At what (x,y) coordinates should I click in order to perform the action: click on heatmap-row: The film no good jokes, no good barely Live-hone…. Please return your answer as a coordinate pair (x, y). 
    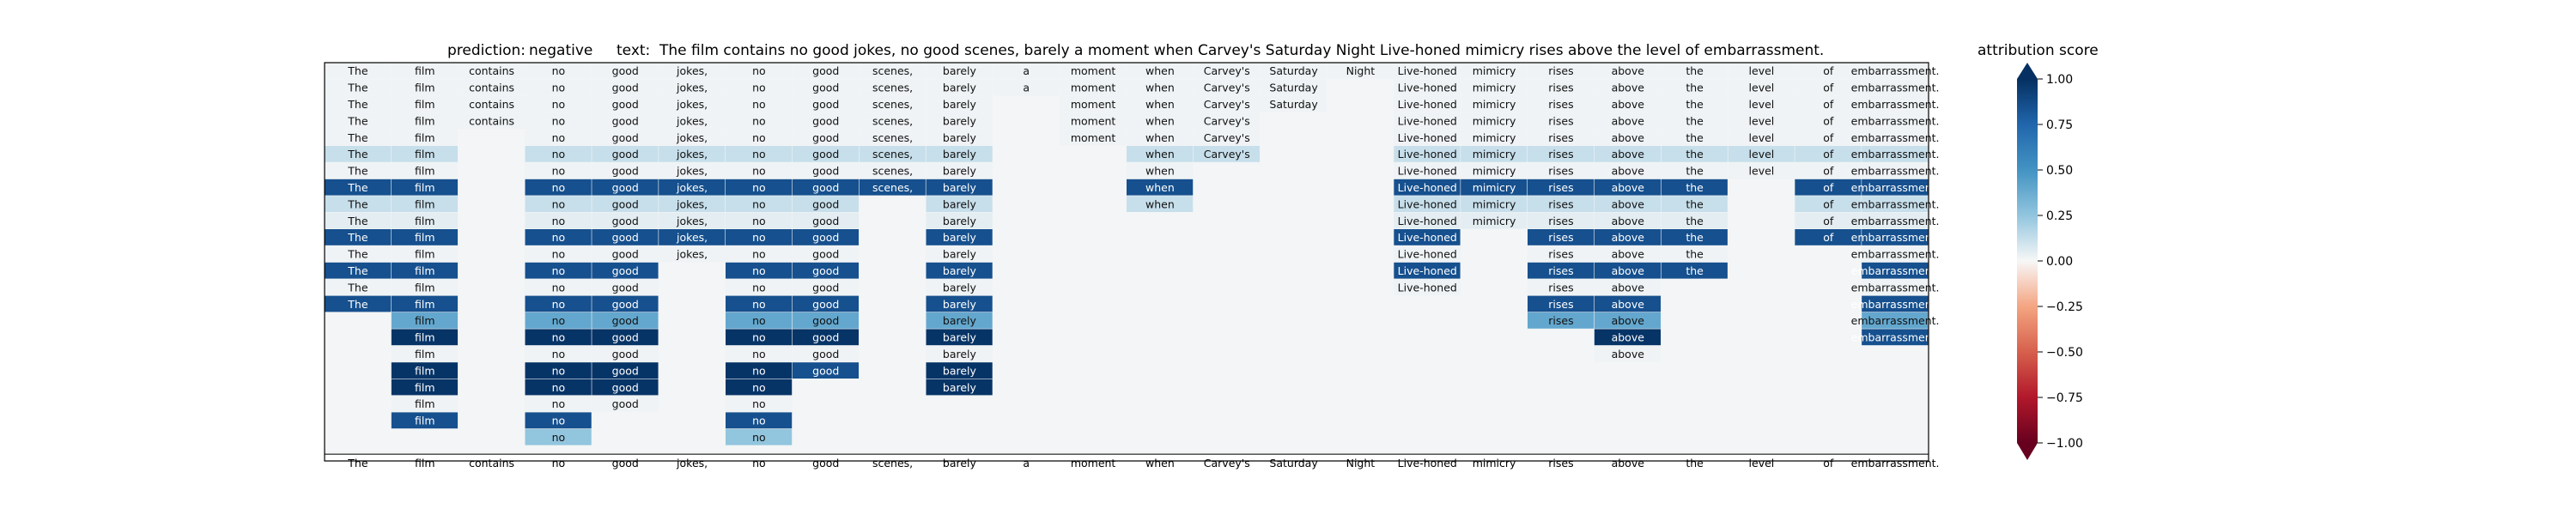
    Looking at the image, I should click on (1133, 254).